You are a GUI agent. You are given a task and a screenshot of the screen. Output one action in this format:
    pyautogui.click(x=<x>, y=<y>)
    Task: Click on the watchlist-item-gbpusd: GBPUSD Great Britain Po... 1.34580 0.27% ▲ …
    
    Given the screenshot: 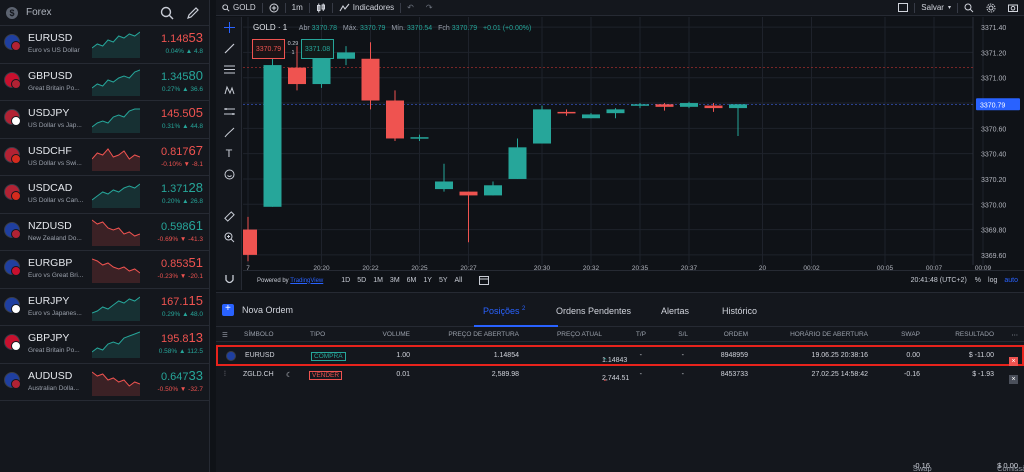 What is the action you would take?
    pyautogui.click(x=104, y=82)
    